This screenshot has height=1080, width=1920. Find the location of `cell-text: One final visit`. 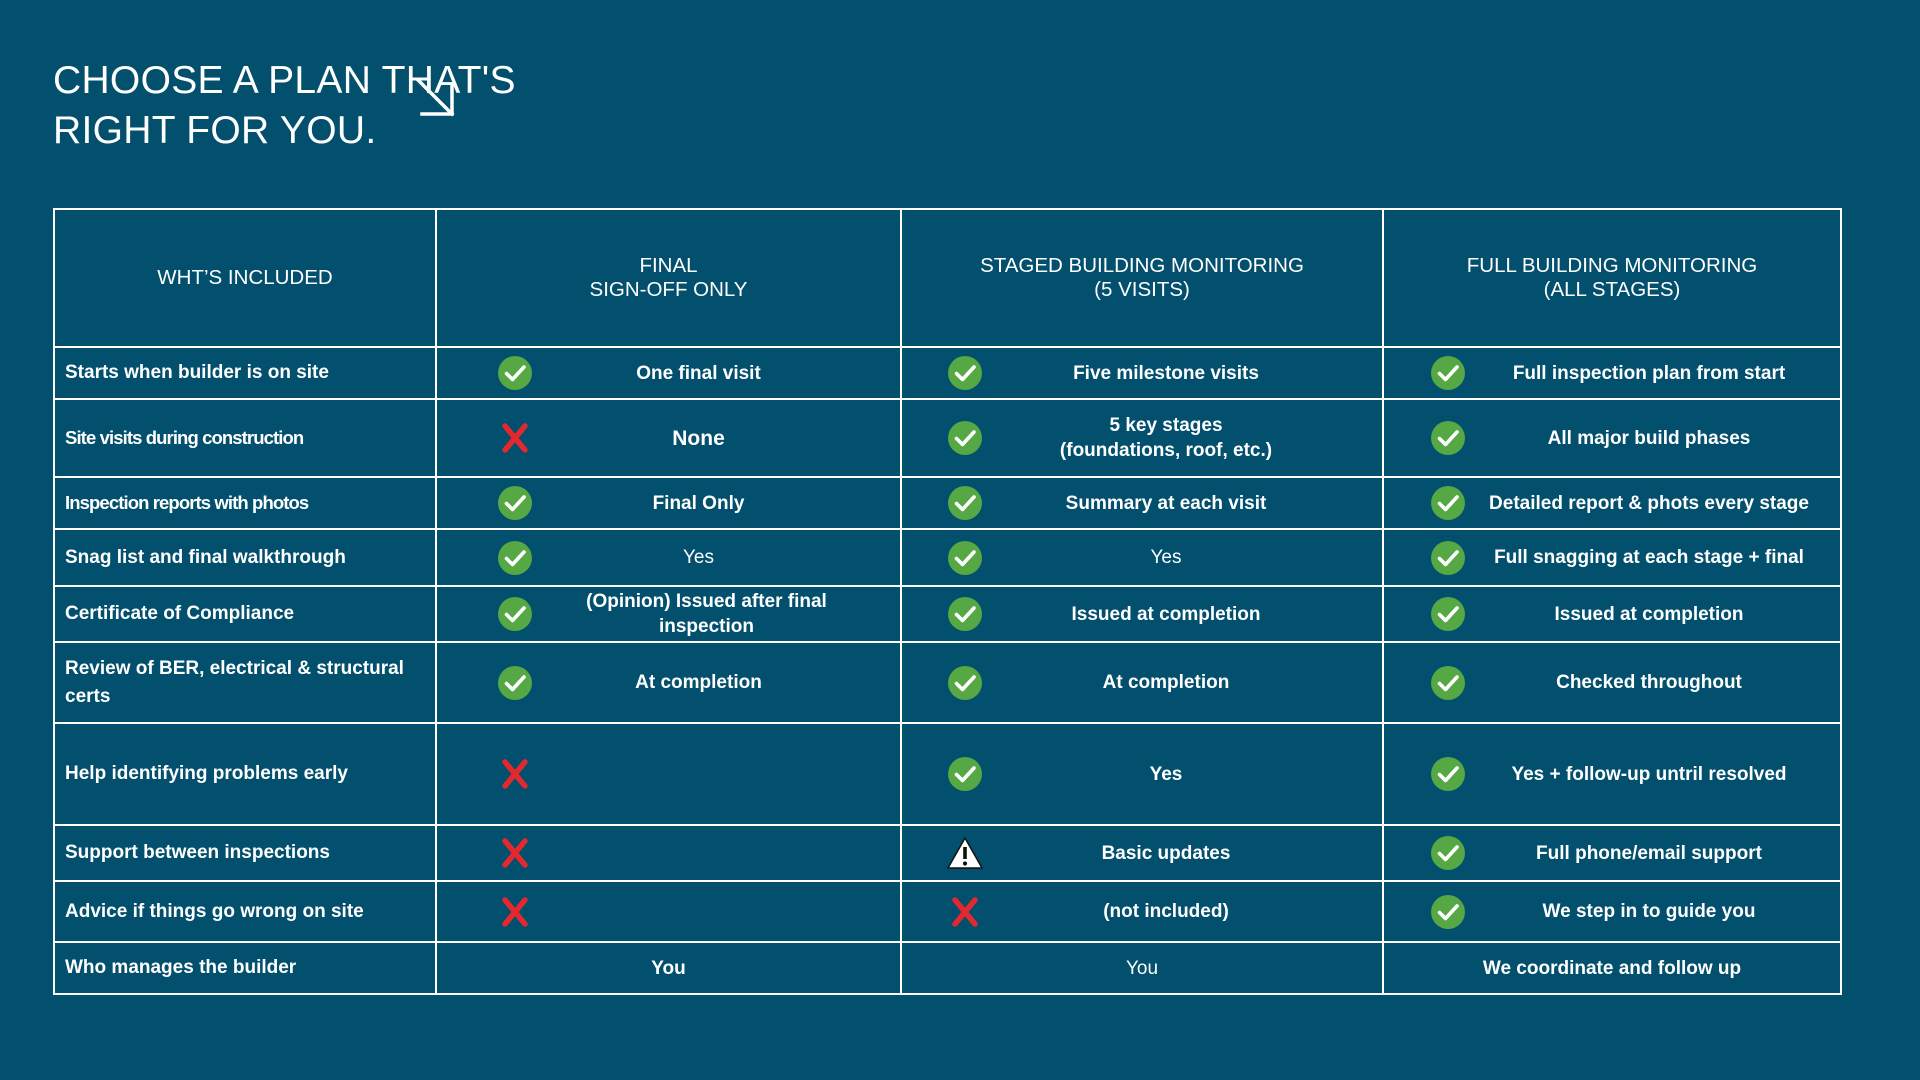

cell-text: One final visit is located at coordinates (698, 373).